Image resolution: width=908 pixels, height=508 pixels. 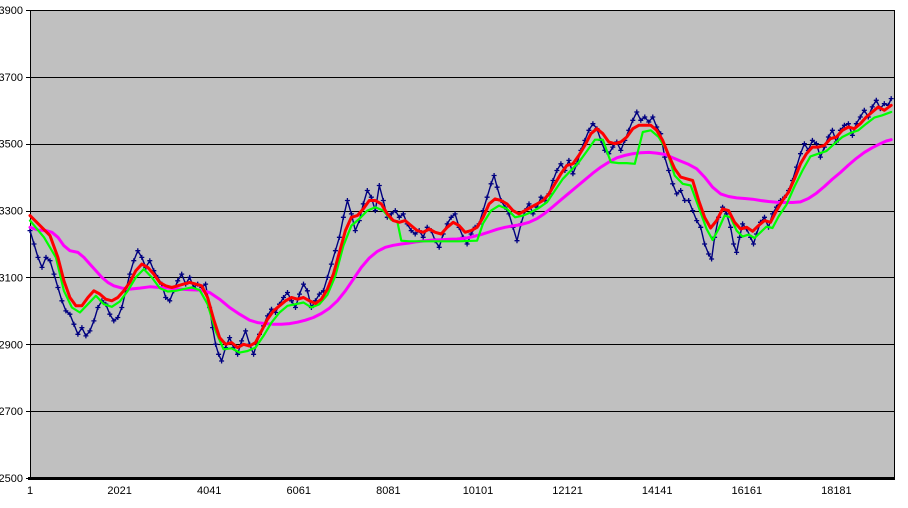 What do you see at coordinates (657, 491) in the screenshot?
I see `x-tick-label: 14141` at bounding box center [657, 491].